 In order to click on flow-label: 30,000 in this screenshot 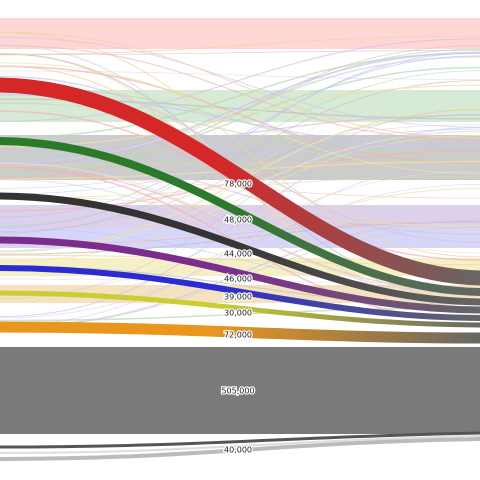, I will do `click(238, 313)`.